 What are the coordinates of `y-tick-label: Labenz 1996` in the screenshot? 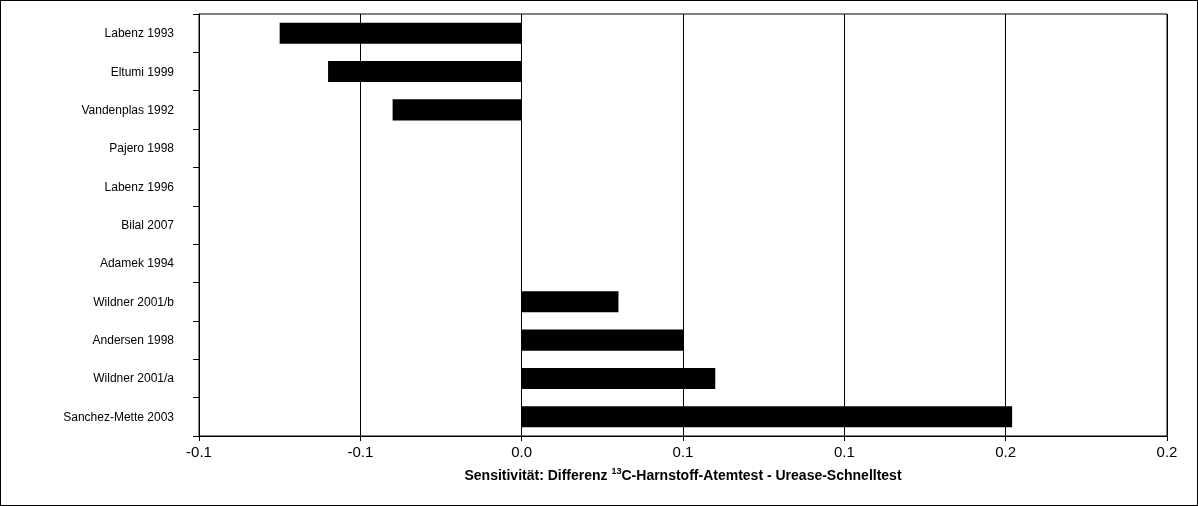 It's located at (139, 186).